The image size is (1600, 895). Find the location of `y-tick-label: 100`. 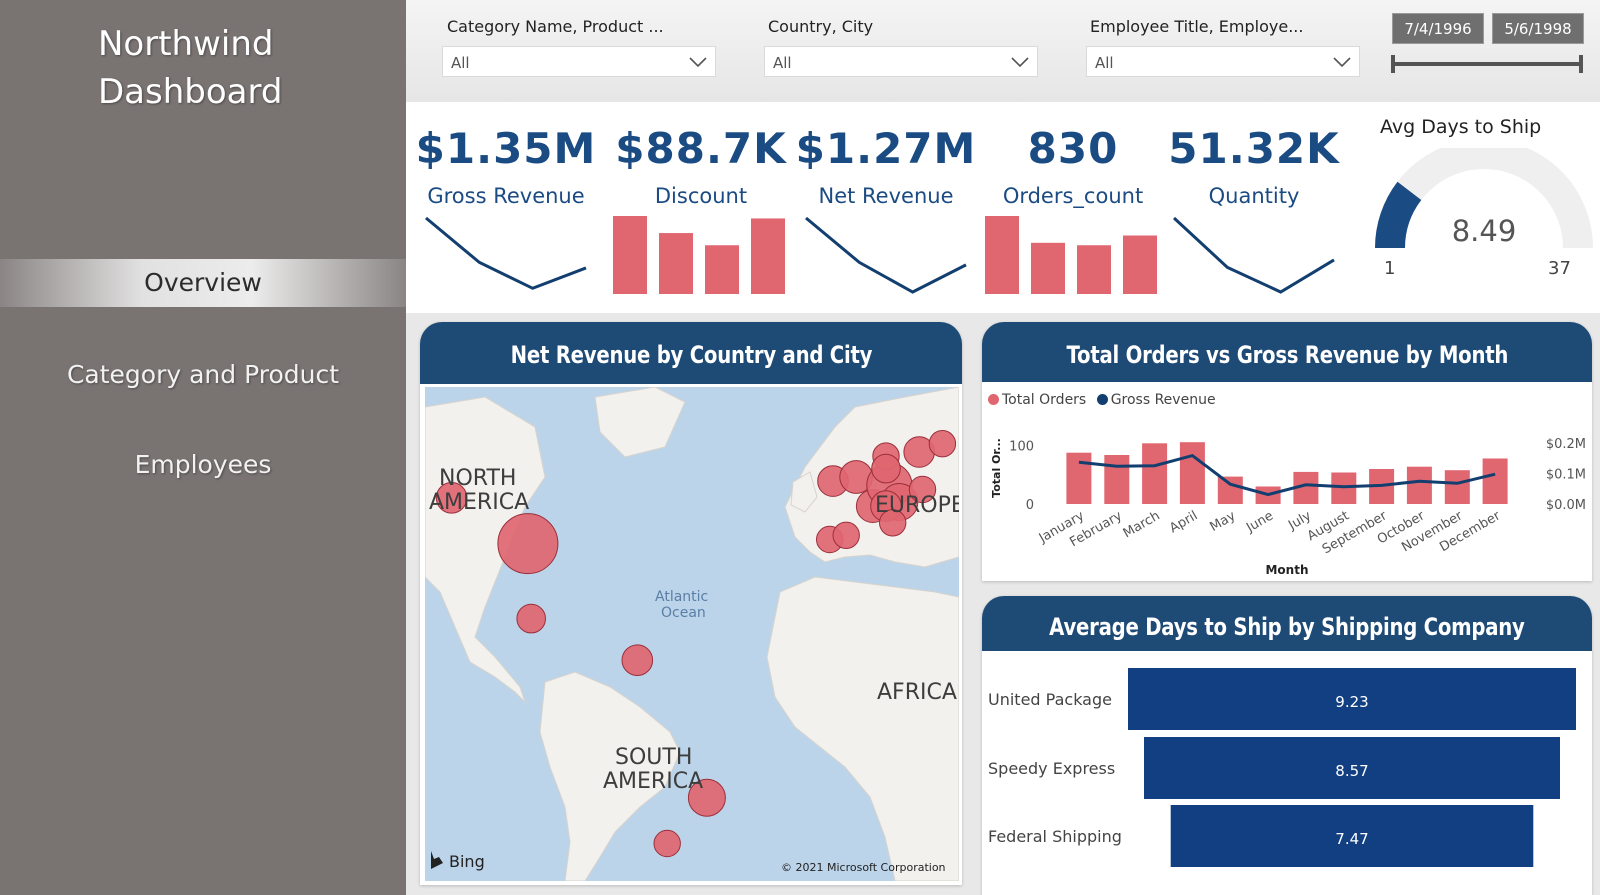

y-tick-label: 100 is located at coordinates (1021, 447).